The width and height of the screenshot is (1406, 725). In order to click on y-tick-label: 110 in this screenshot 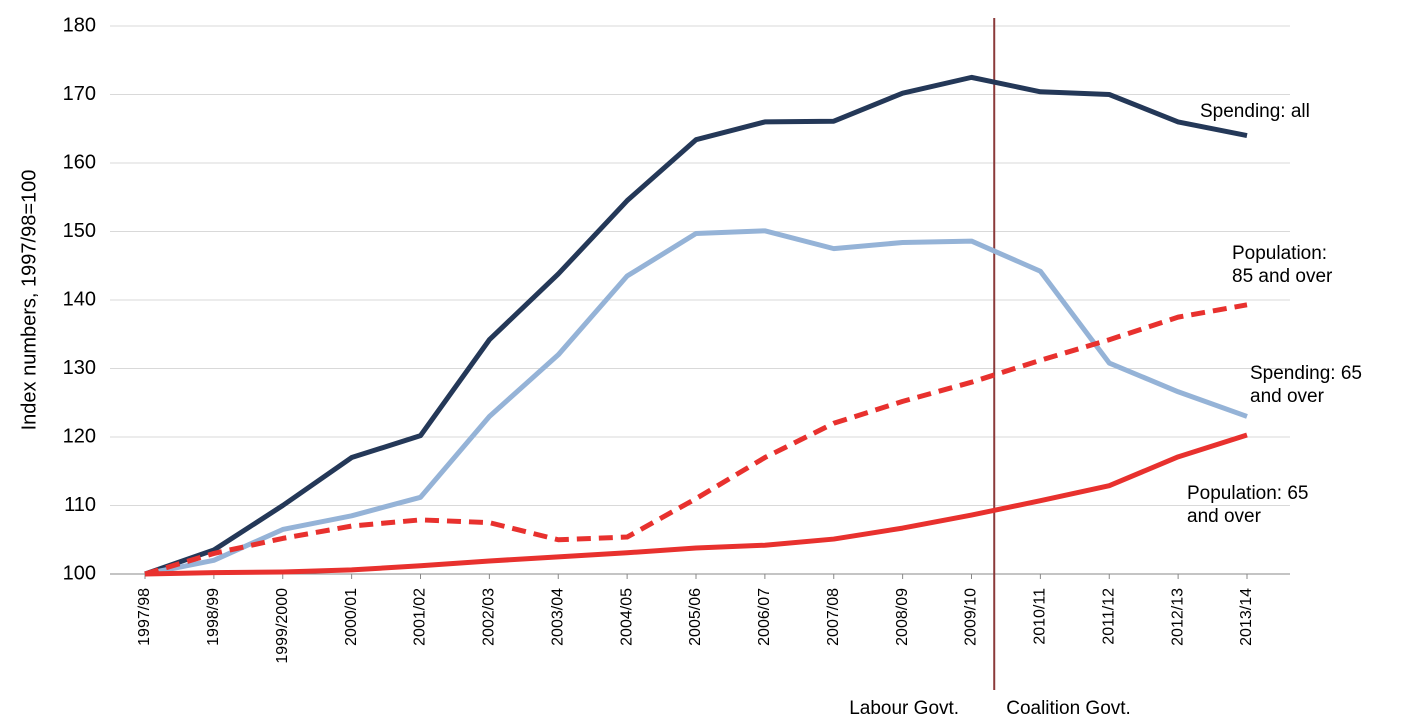, I will do `click(80, 505)`.